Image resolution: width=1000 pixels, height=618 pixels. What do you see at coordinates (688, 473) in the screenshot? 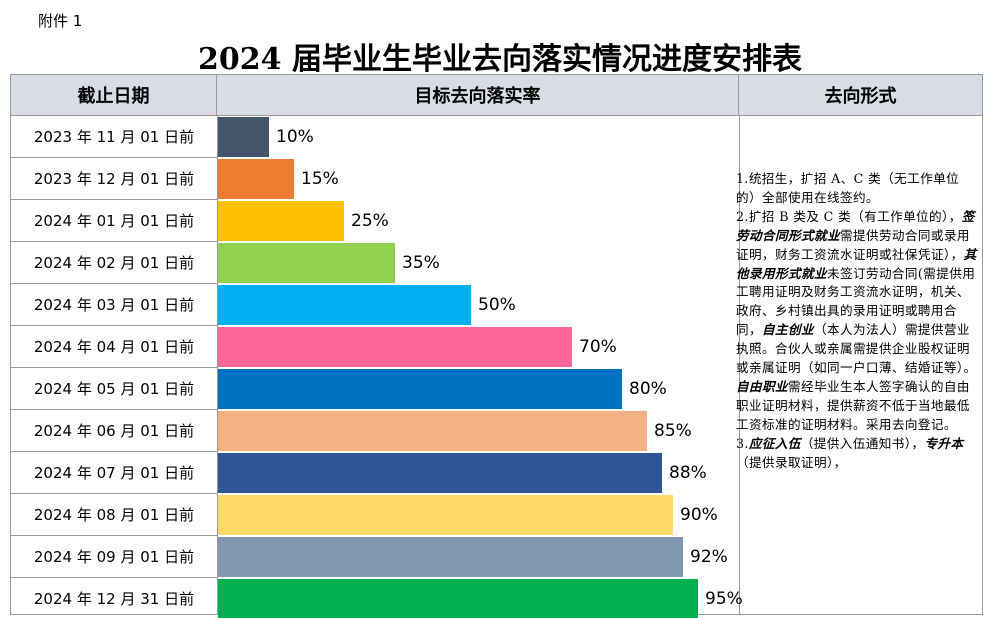
I see `rate-label: 88%` at bounding box center [688, 473].